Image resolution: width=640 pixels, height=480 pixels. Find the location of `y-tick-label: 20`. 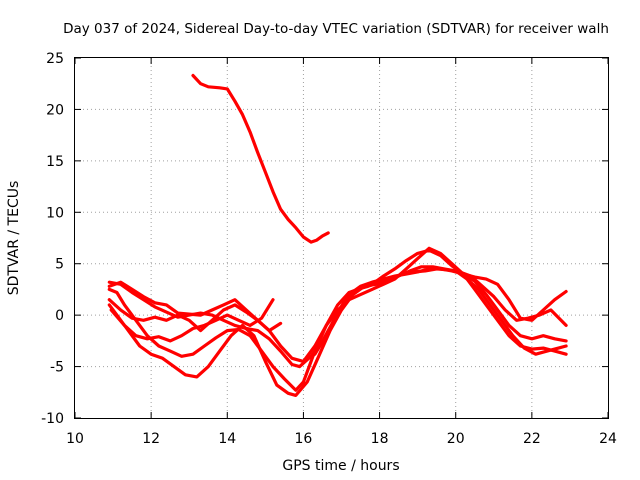

y-tick-label: 20 is located at coordinates (55, 110).